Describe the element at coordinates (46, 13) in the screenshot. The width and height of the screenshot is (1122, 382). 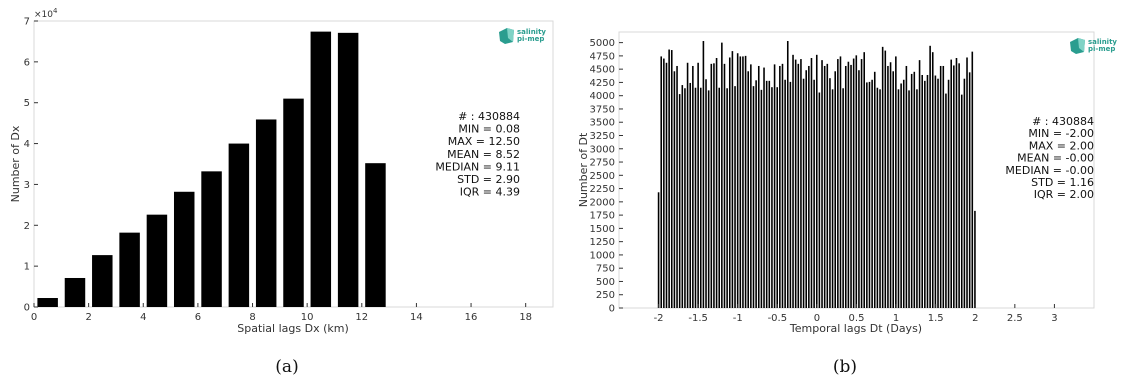
I see `y-multiplier-a: ×10⁴` at that location.